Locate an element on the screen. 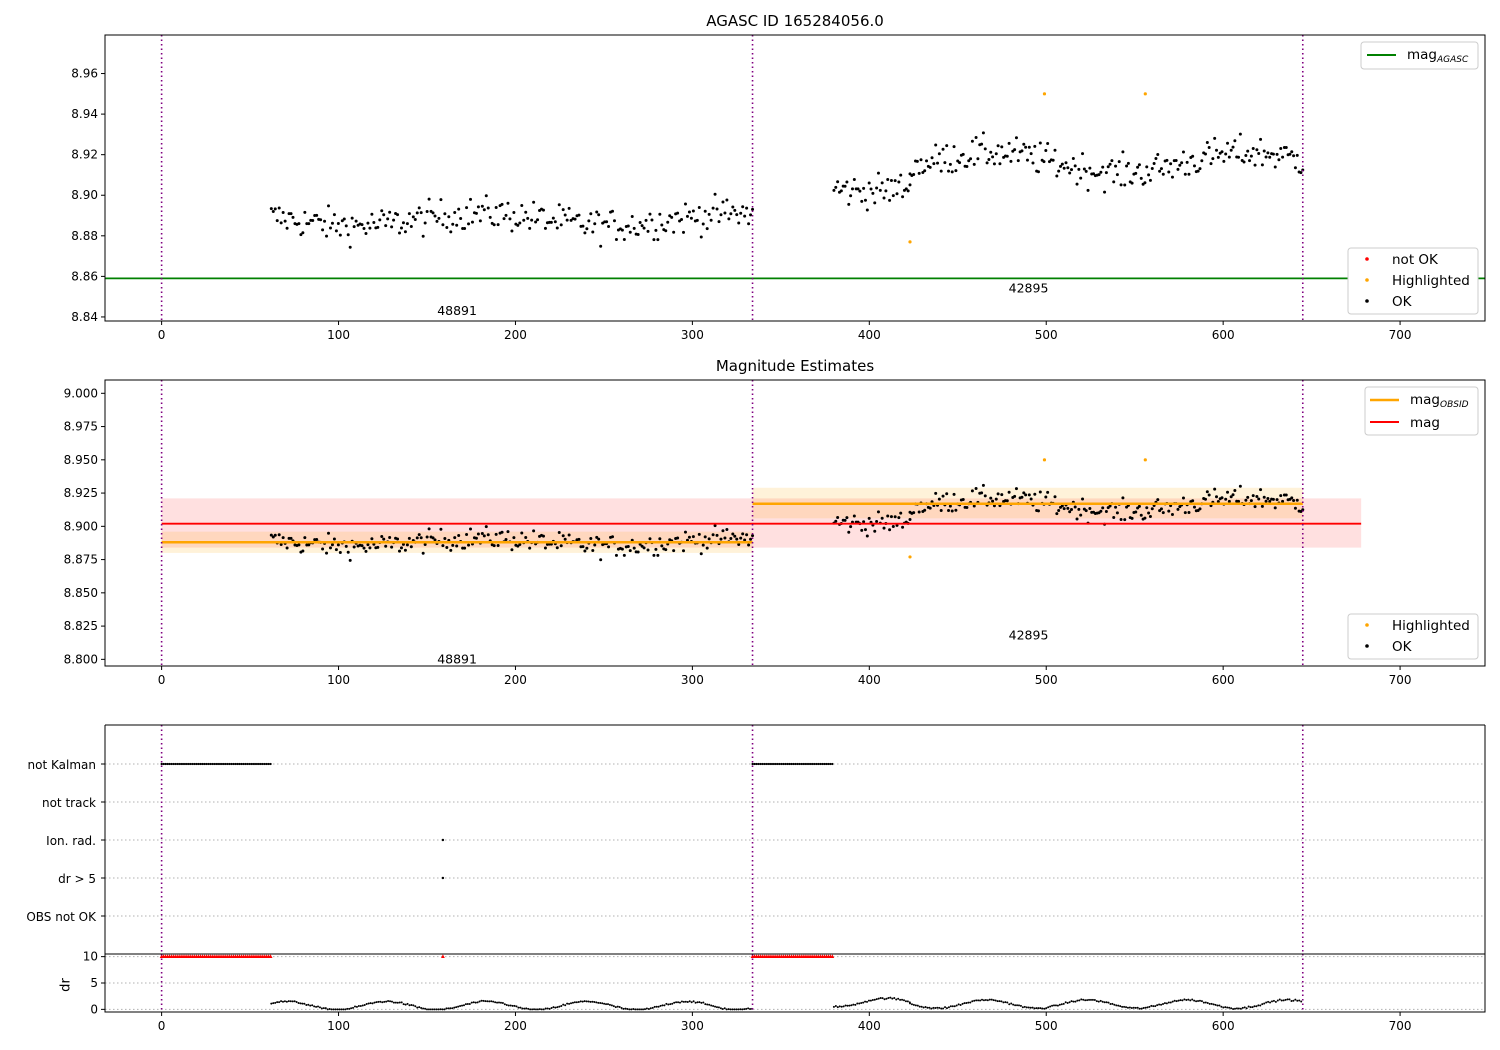  legend-label: Highlighted is located at coordinates (1431, 281).